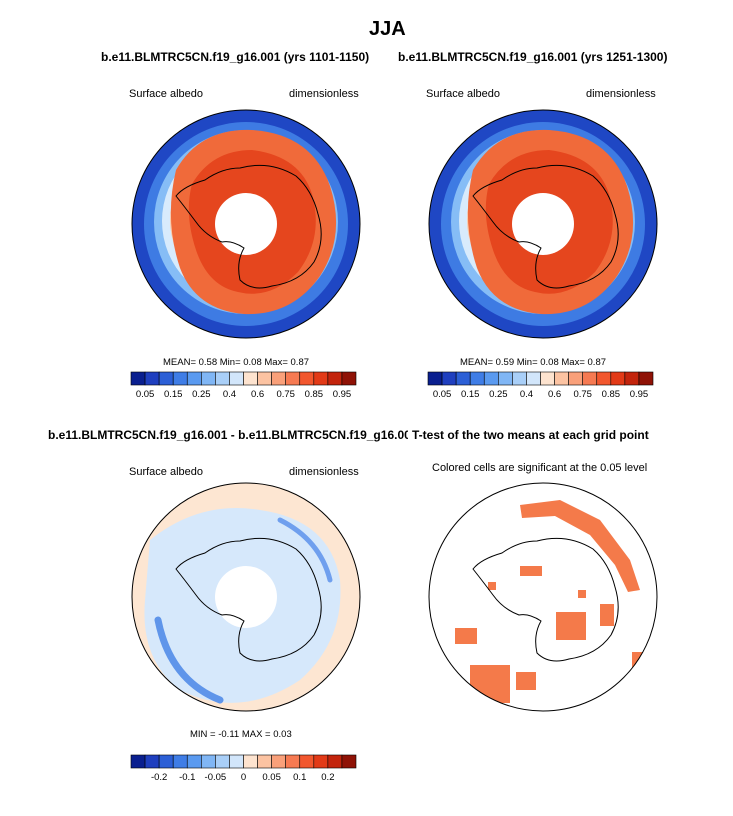 The width and height of the screenshot is (733, 816). I want to click on panel1-stats: MEAN= 0.58 Min= 0.08 Max= 0.87, so click(236, 362).